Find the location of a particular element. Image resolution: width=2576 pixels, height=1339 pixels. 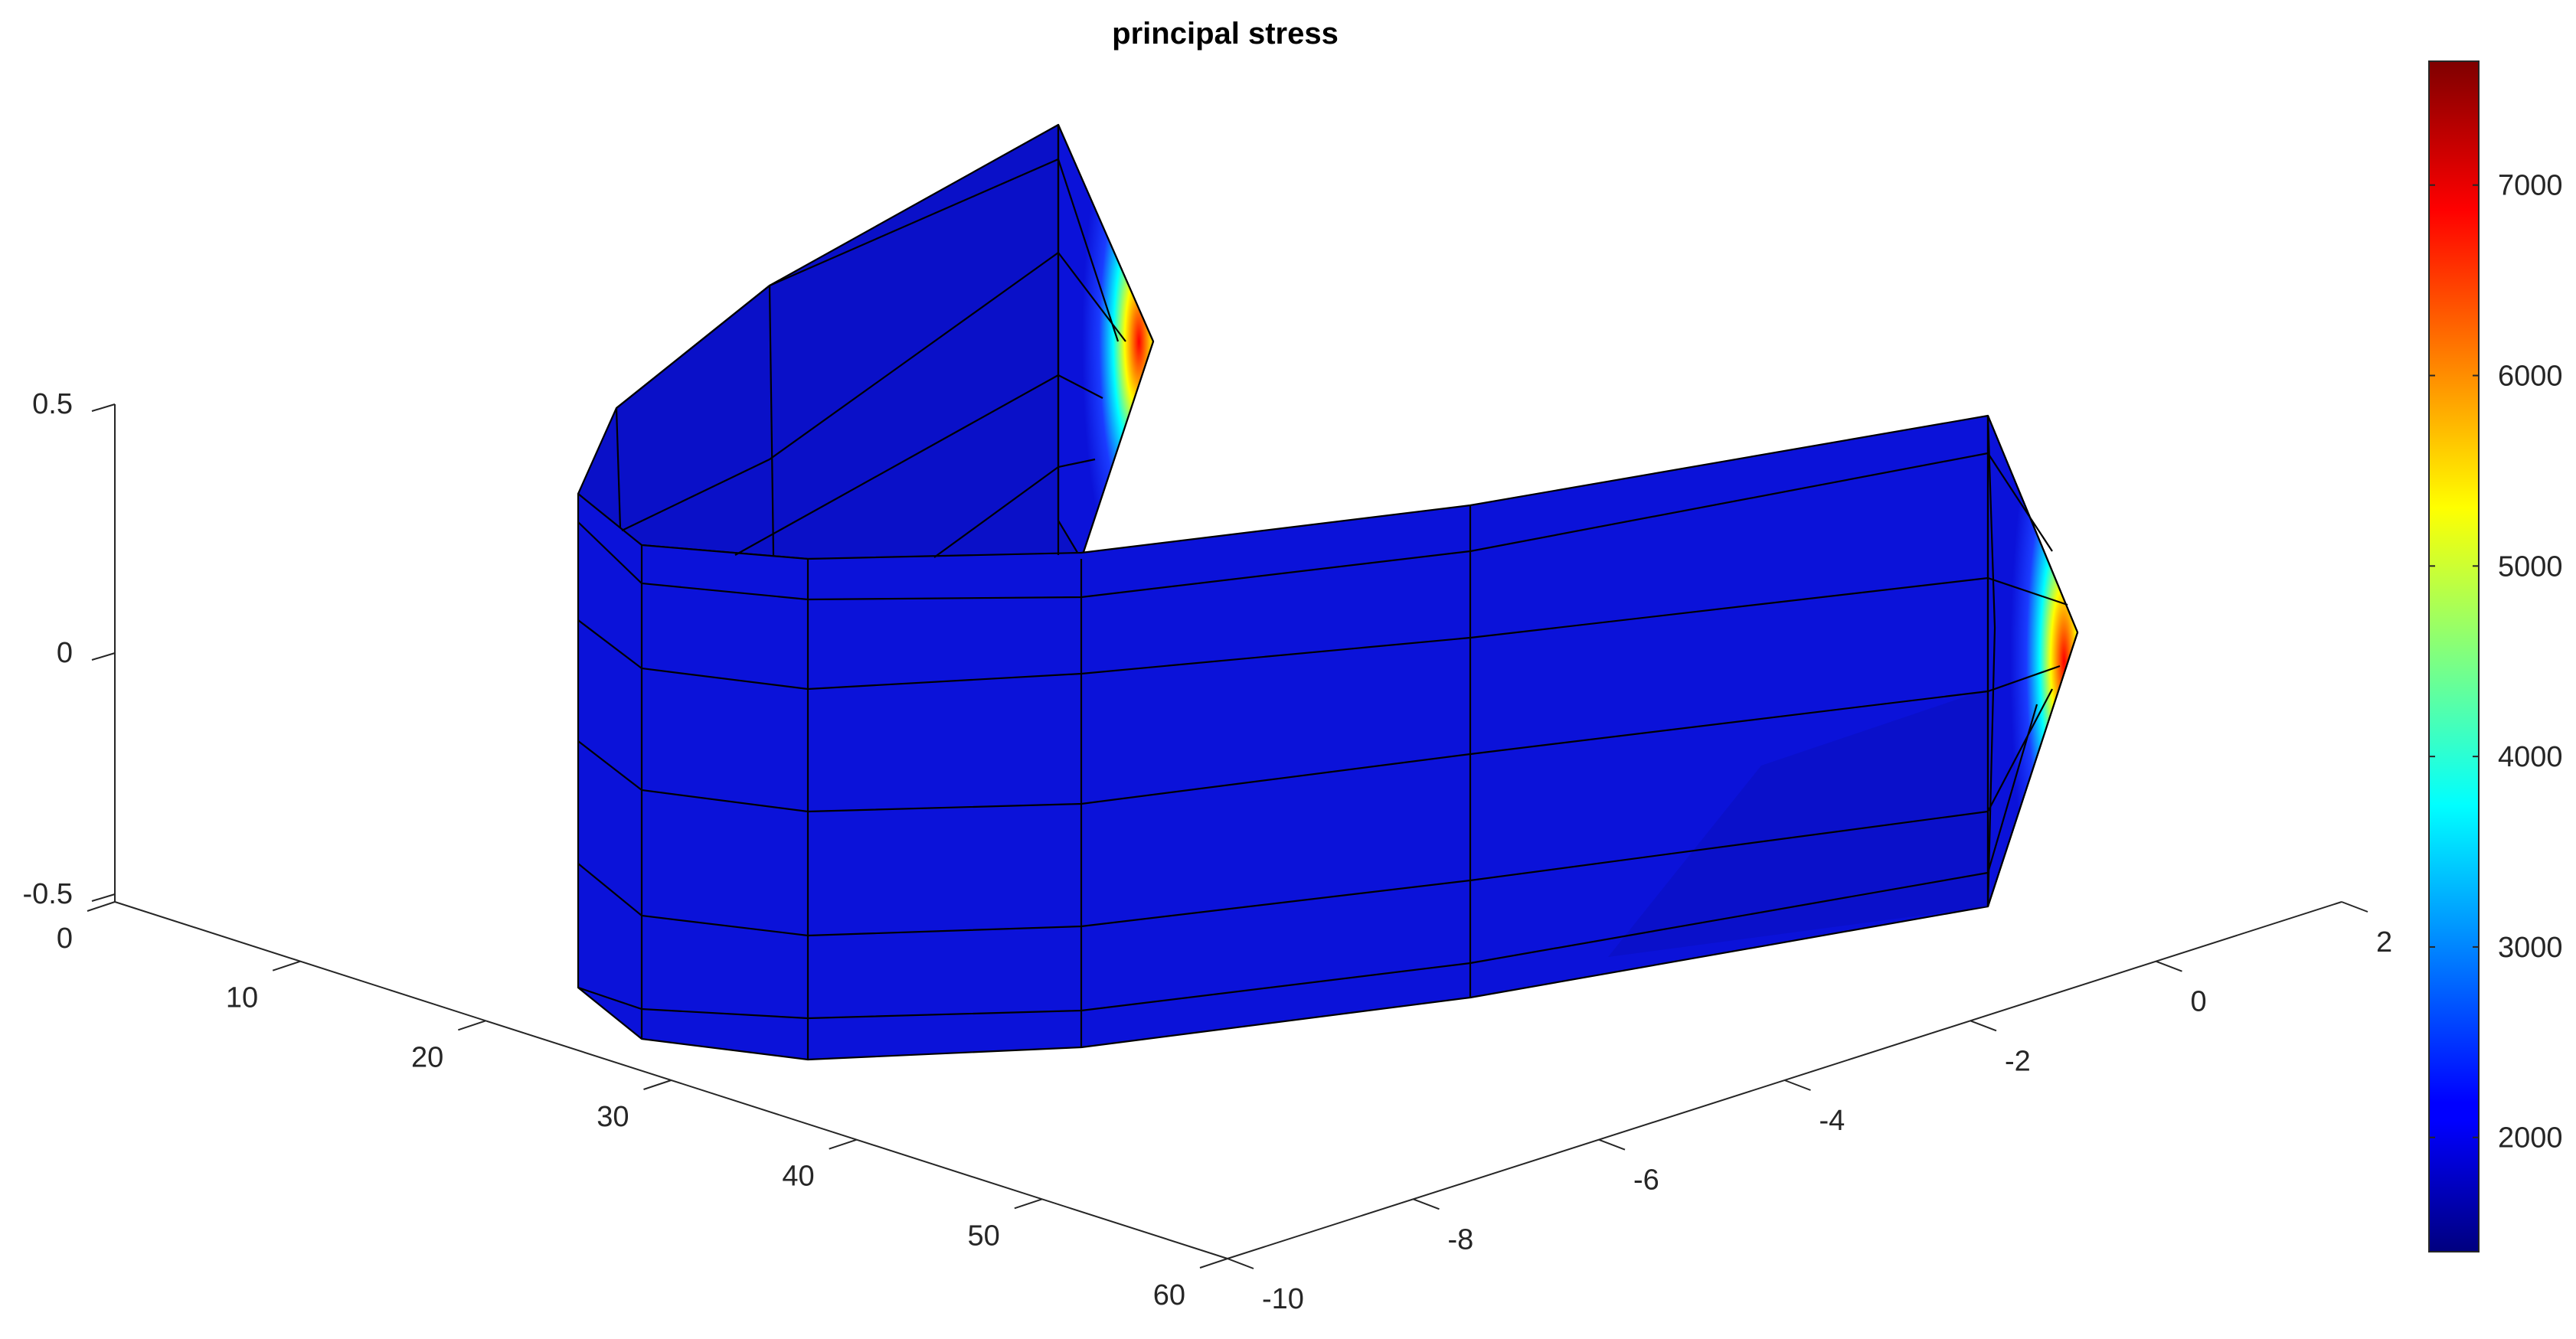

y-tick-label: 2 is located at coordinates (2384, 942).